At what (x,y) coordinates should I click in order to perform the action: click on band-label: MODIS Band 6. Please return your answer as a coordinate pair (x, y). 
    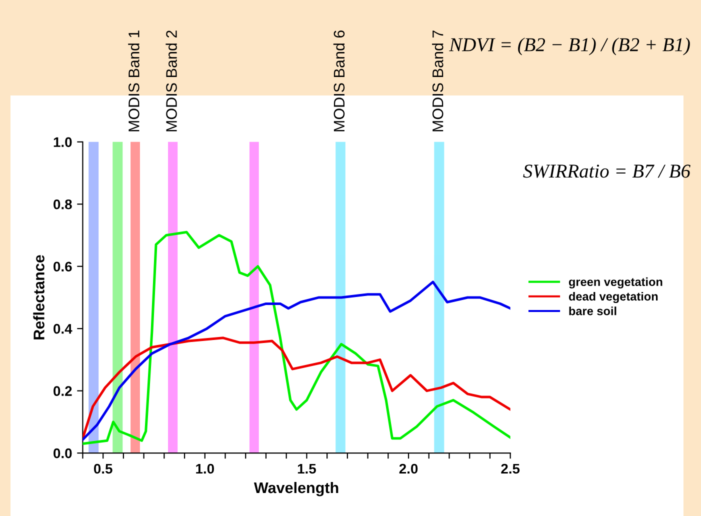
    Looking at the image, I should click on (339, 81).